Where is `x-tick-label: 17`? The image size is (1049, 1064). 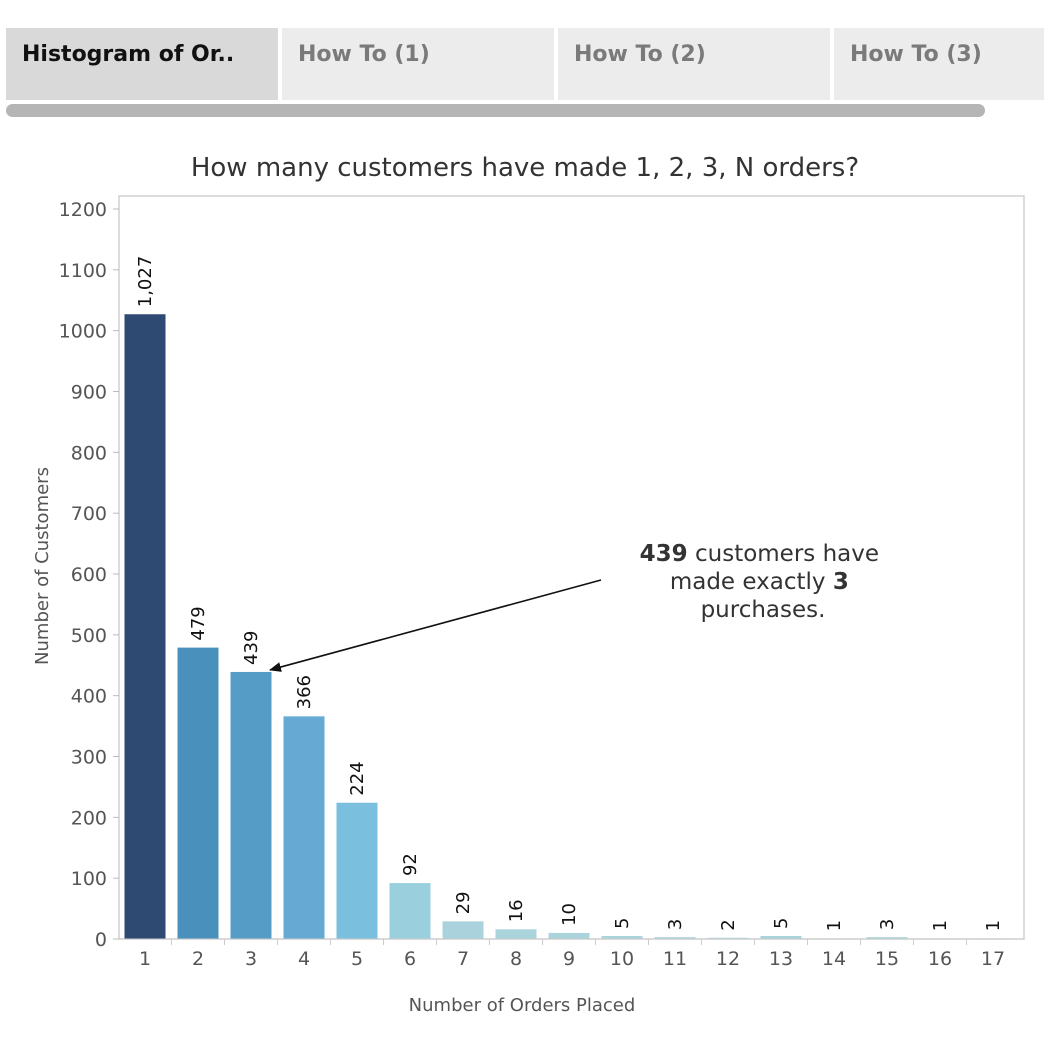 x-tick-label: 17 is located at coordinates (993, 959).